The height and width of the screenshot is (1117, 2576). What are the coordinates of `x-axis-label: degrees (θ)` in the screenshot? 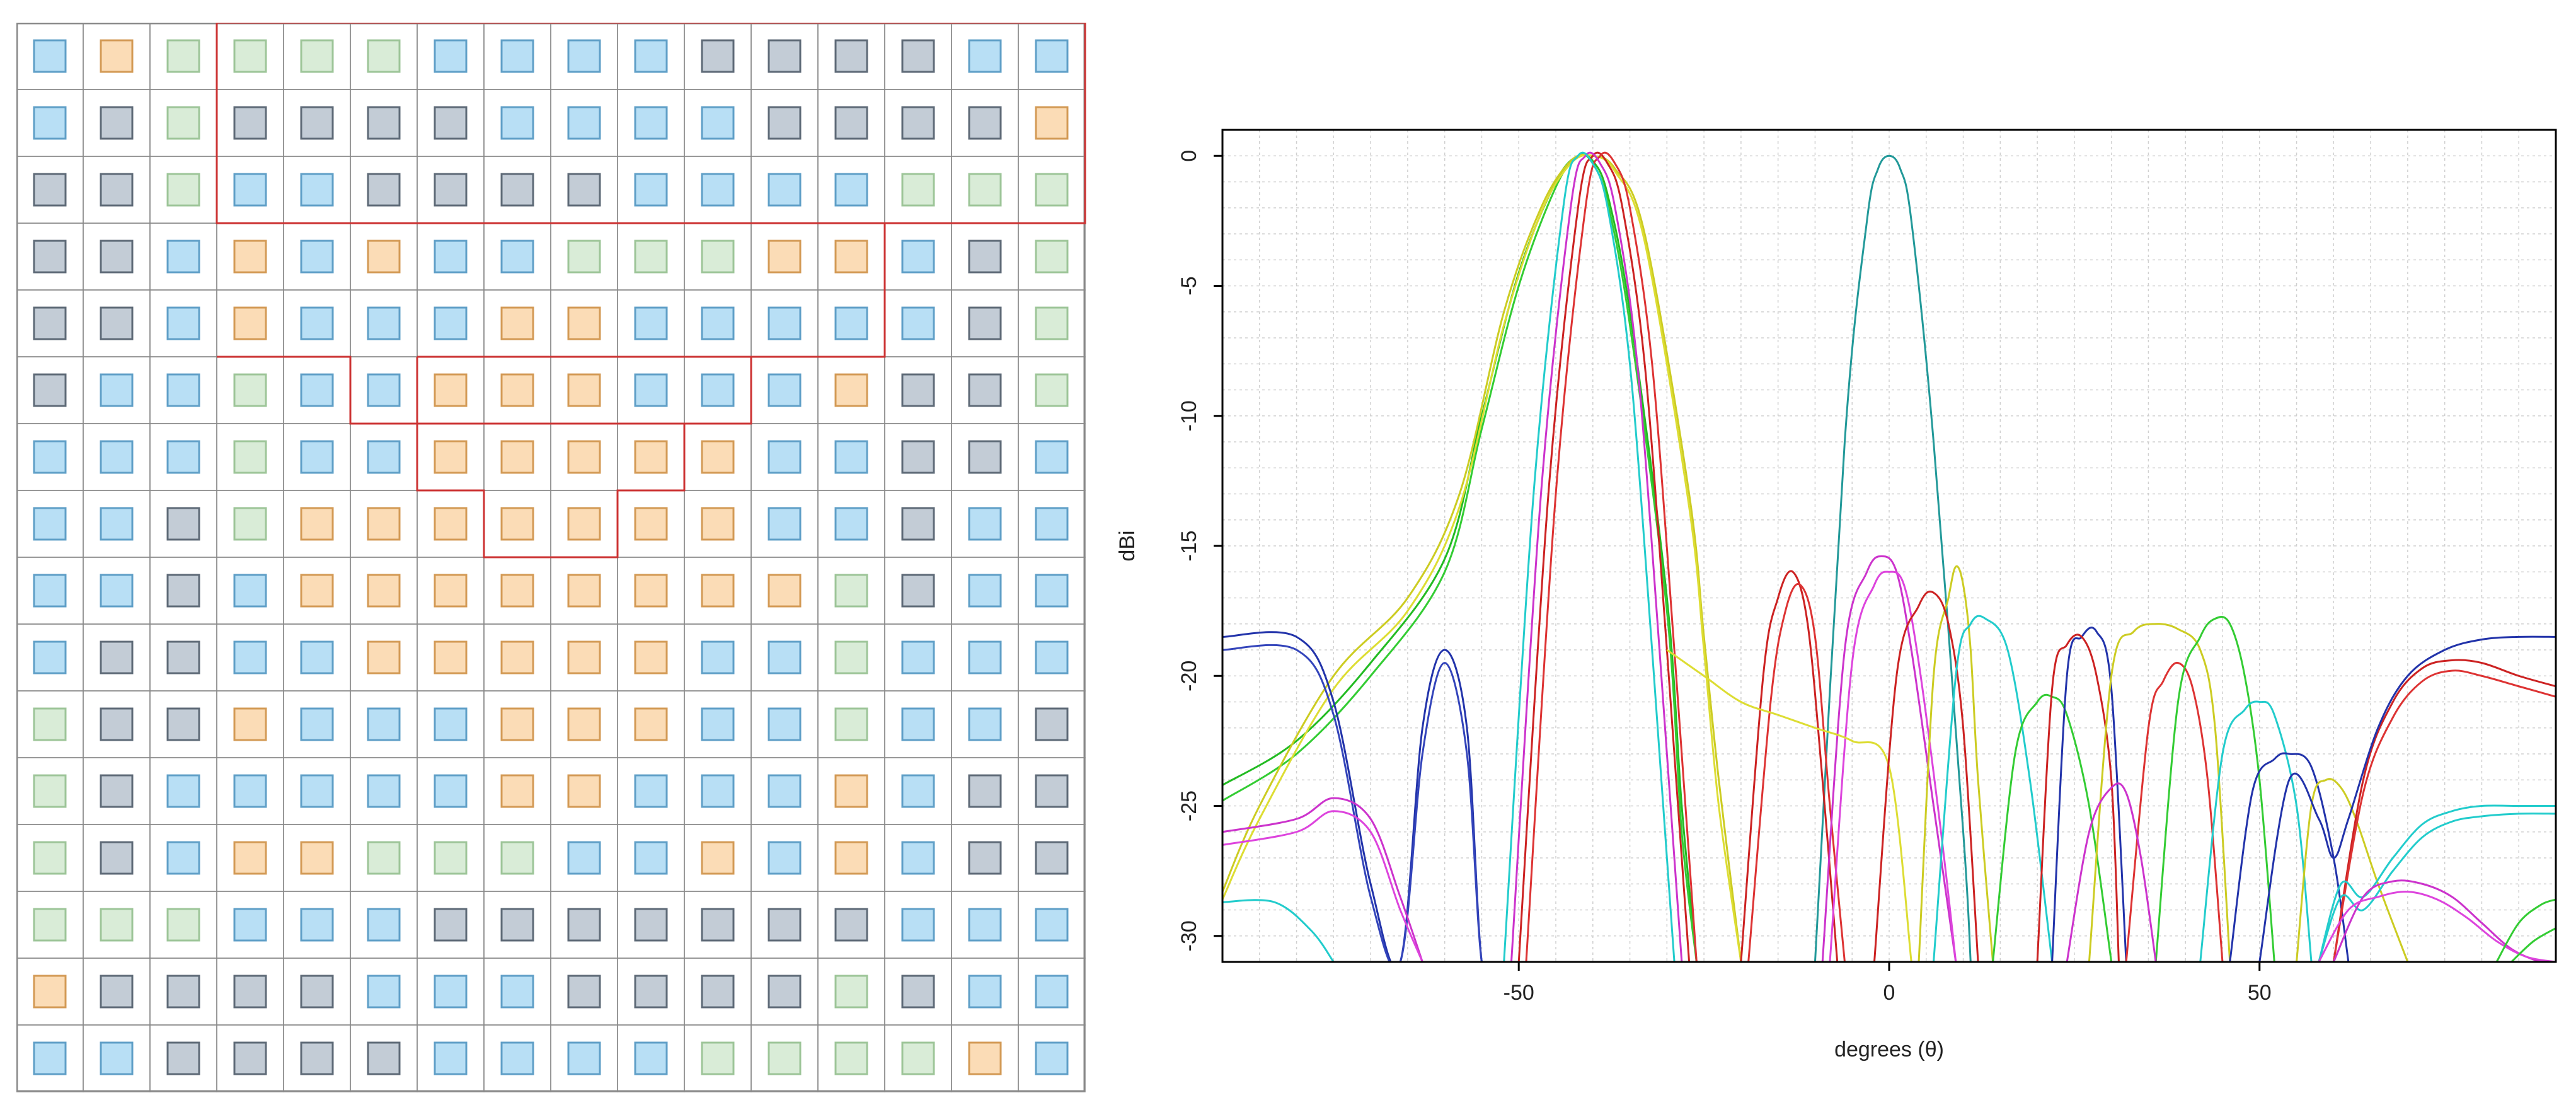 It's located at (1889, 1050).